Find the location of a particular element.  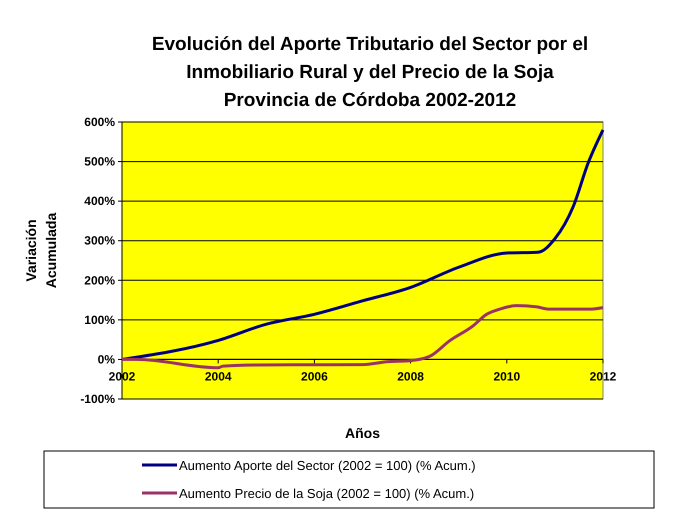

y-axis-title: Variación Acumulada is located at coordinates (41, 250).